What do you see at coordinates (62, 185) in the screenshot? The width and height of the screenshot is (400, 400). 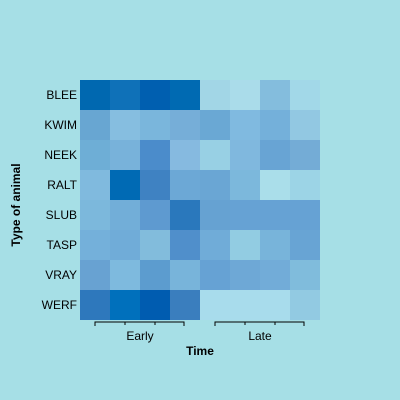 I see `row-label: RALT` at bounding box center [62, 185].